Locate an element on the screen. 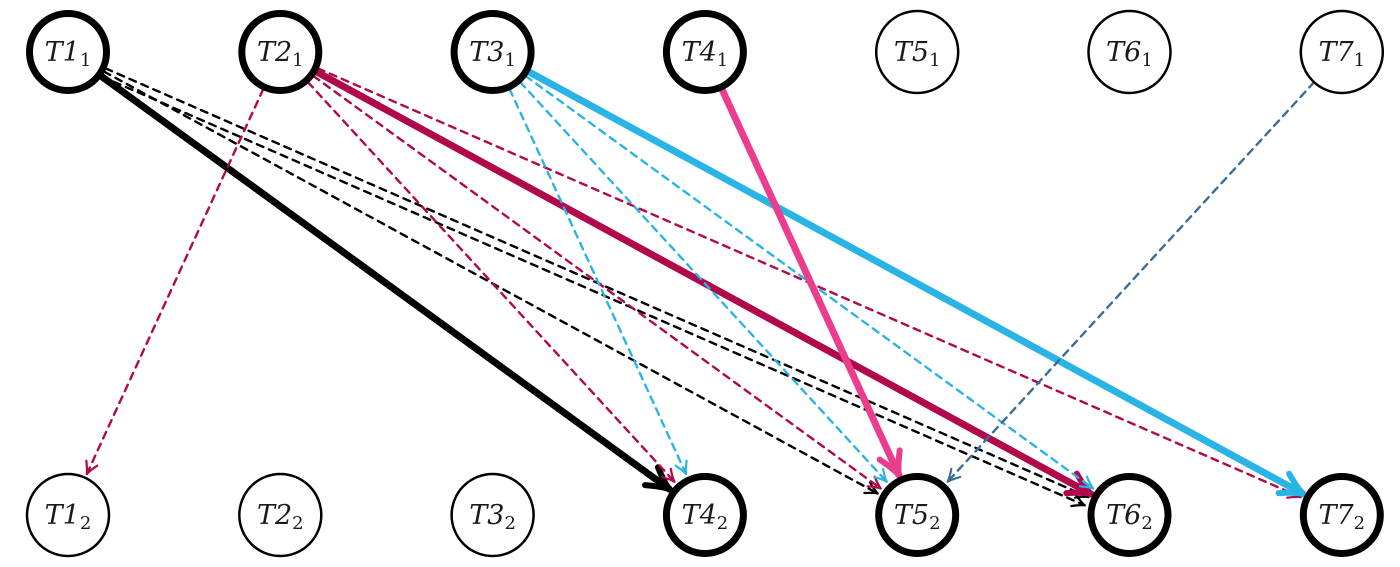 This screenshot has width=1400, height=567. node-label: T12 is located at coordinates (68, 517).